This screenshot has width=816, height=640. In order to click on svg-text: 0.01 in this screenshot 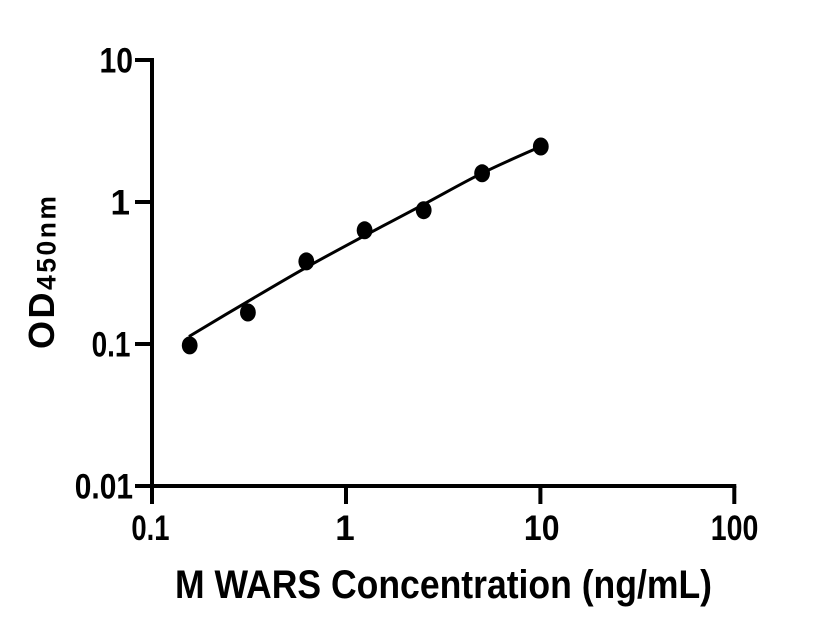, I will do `click(104, 487)`.